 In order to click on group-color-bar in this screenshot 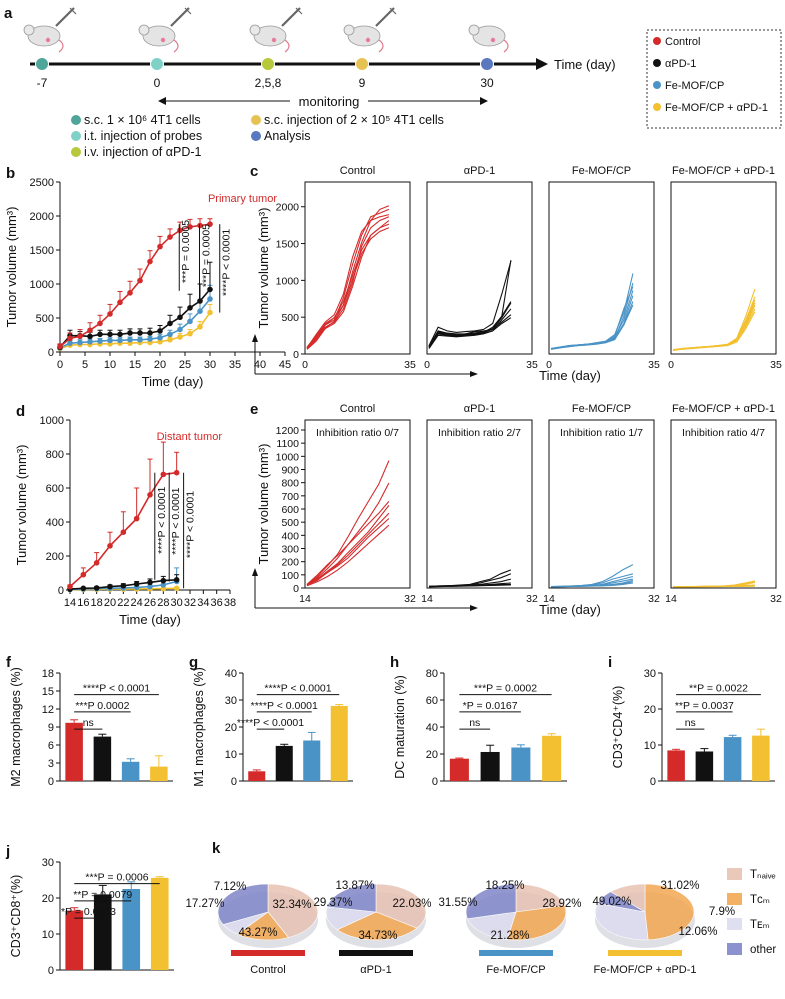, I will do `click(645, 953)`.